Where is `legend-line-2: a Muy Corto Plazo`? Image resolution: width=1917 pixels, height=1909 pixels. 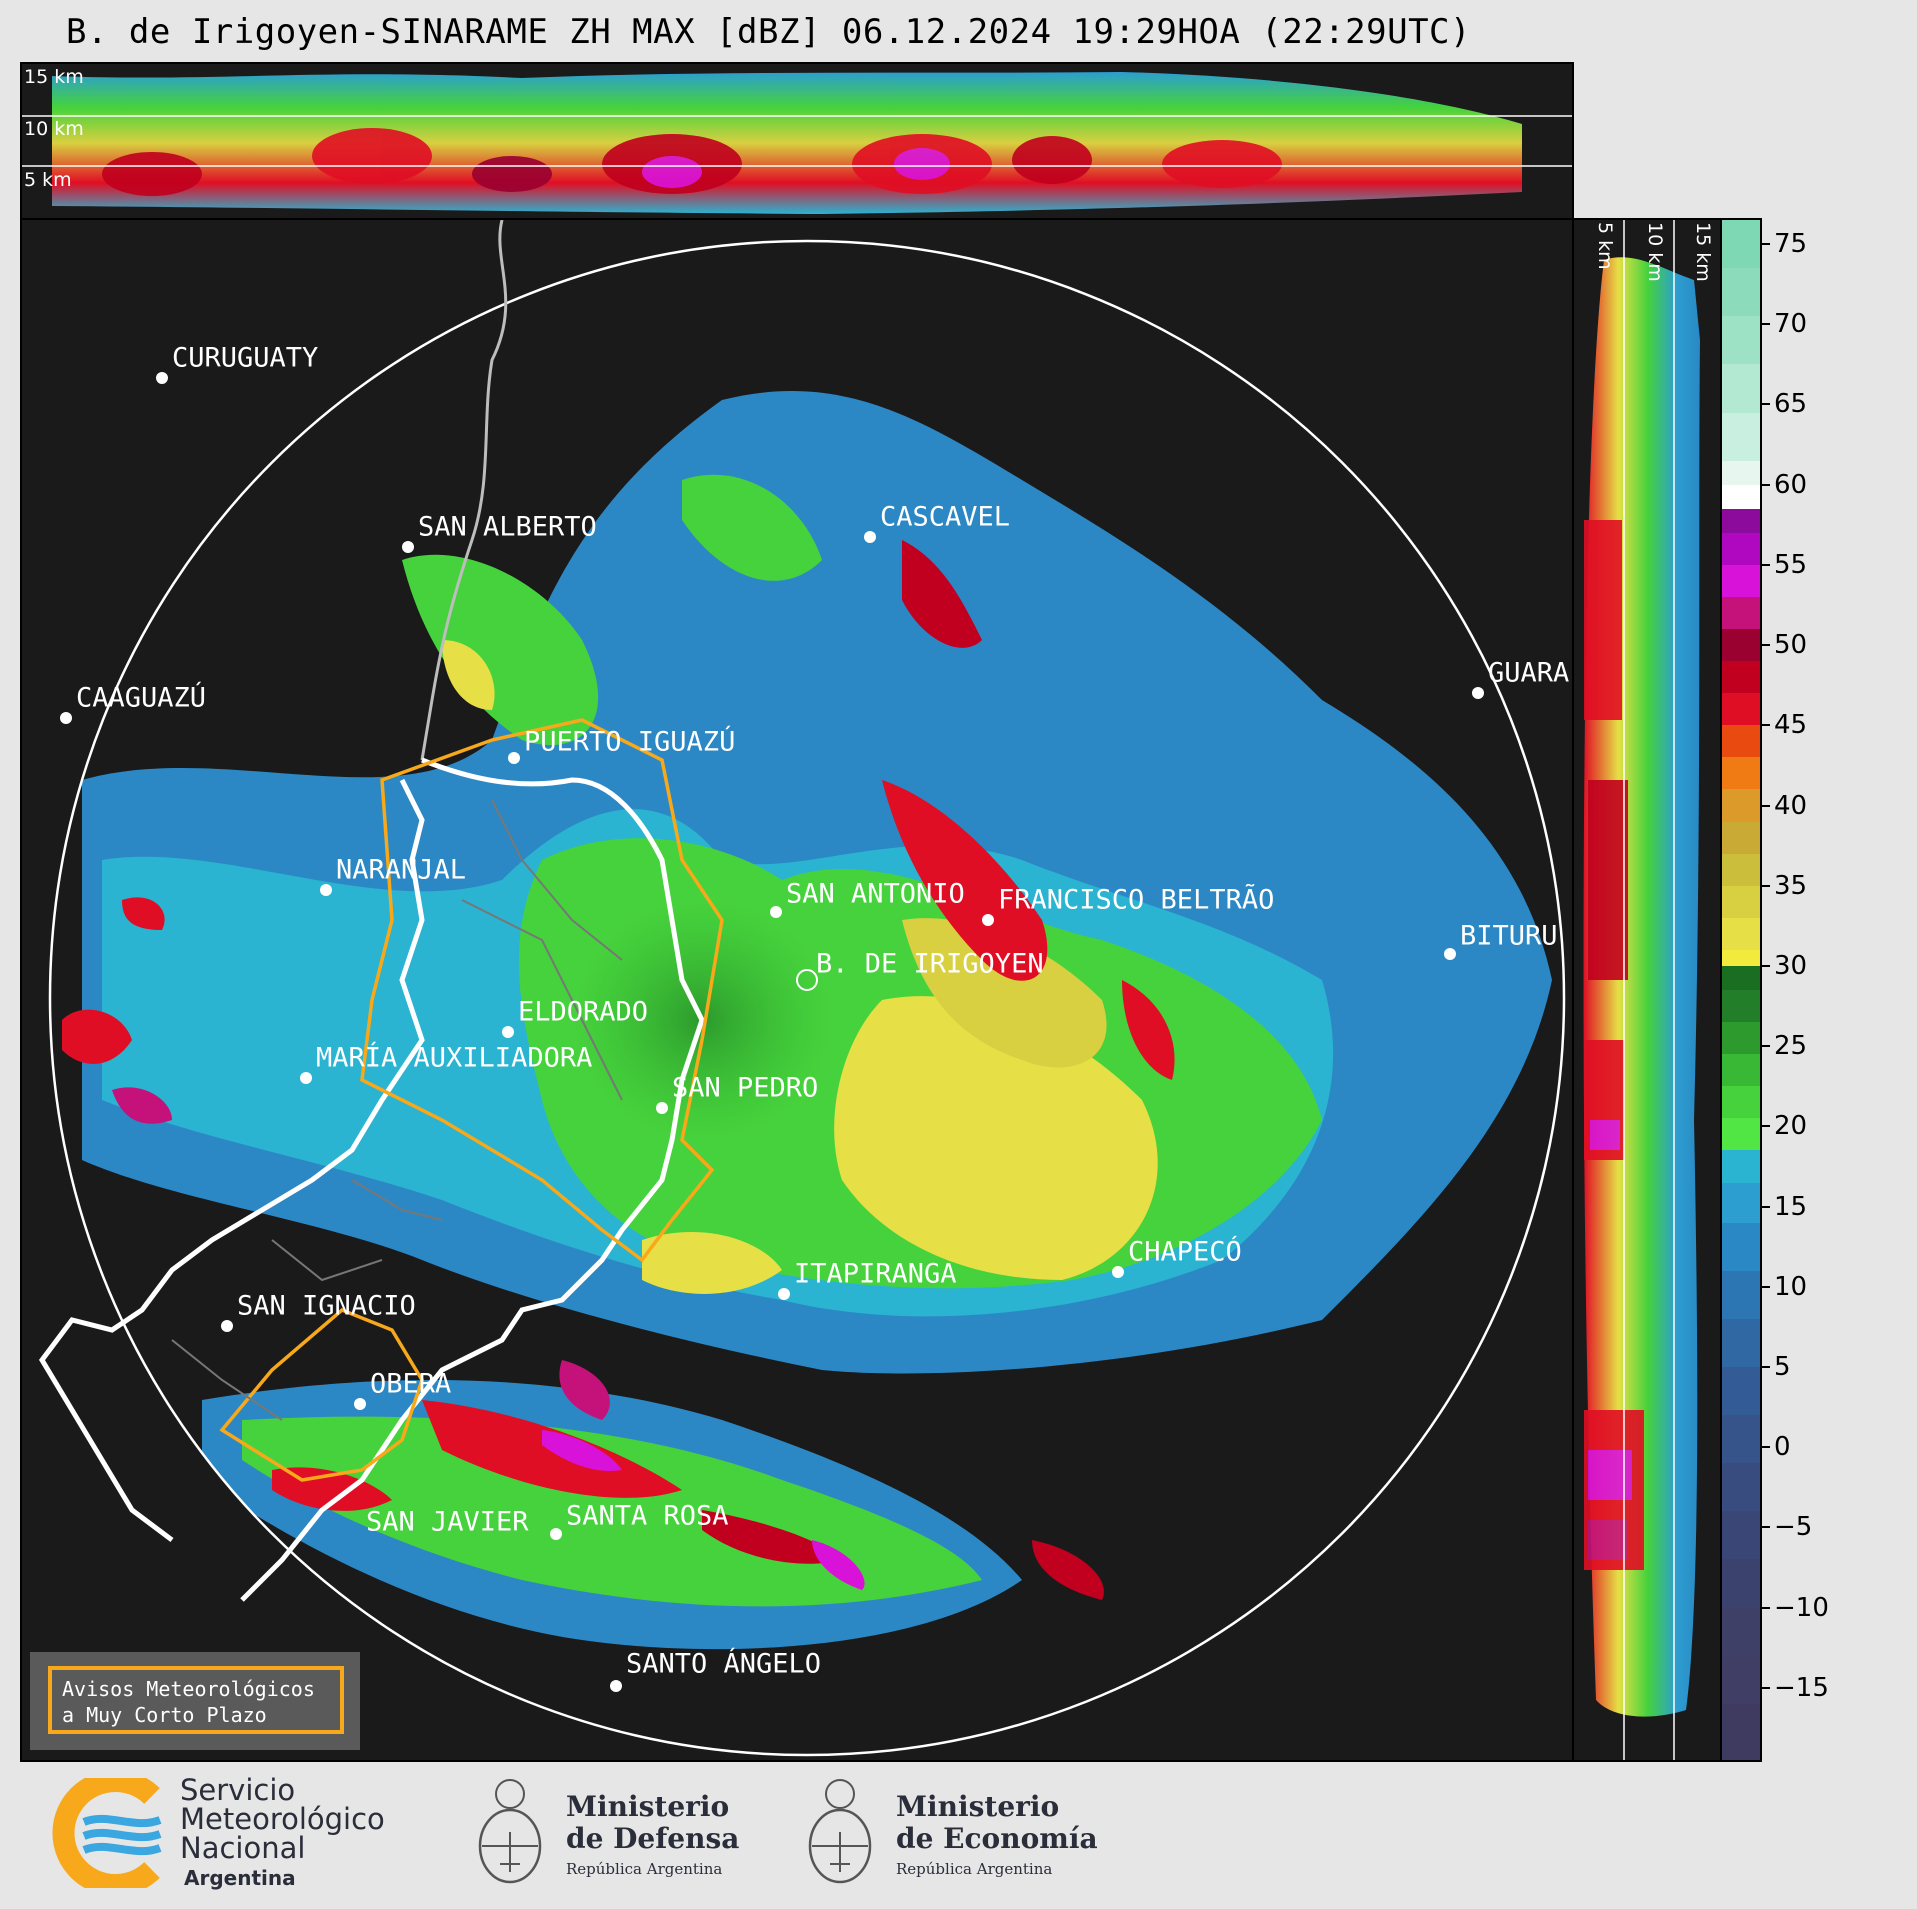 legend-line-2: a Muy Corto Plazo is located at coordinates (164, 1715).